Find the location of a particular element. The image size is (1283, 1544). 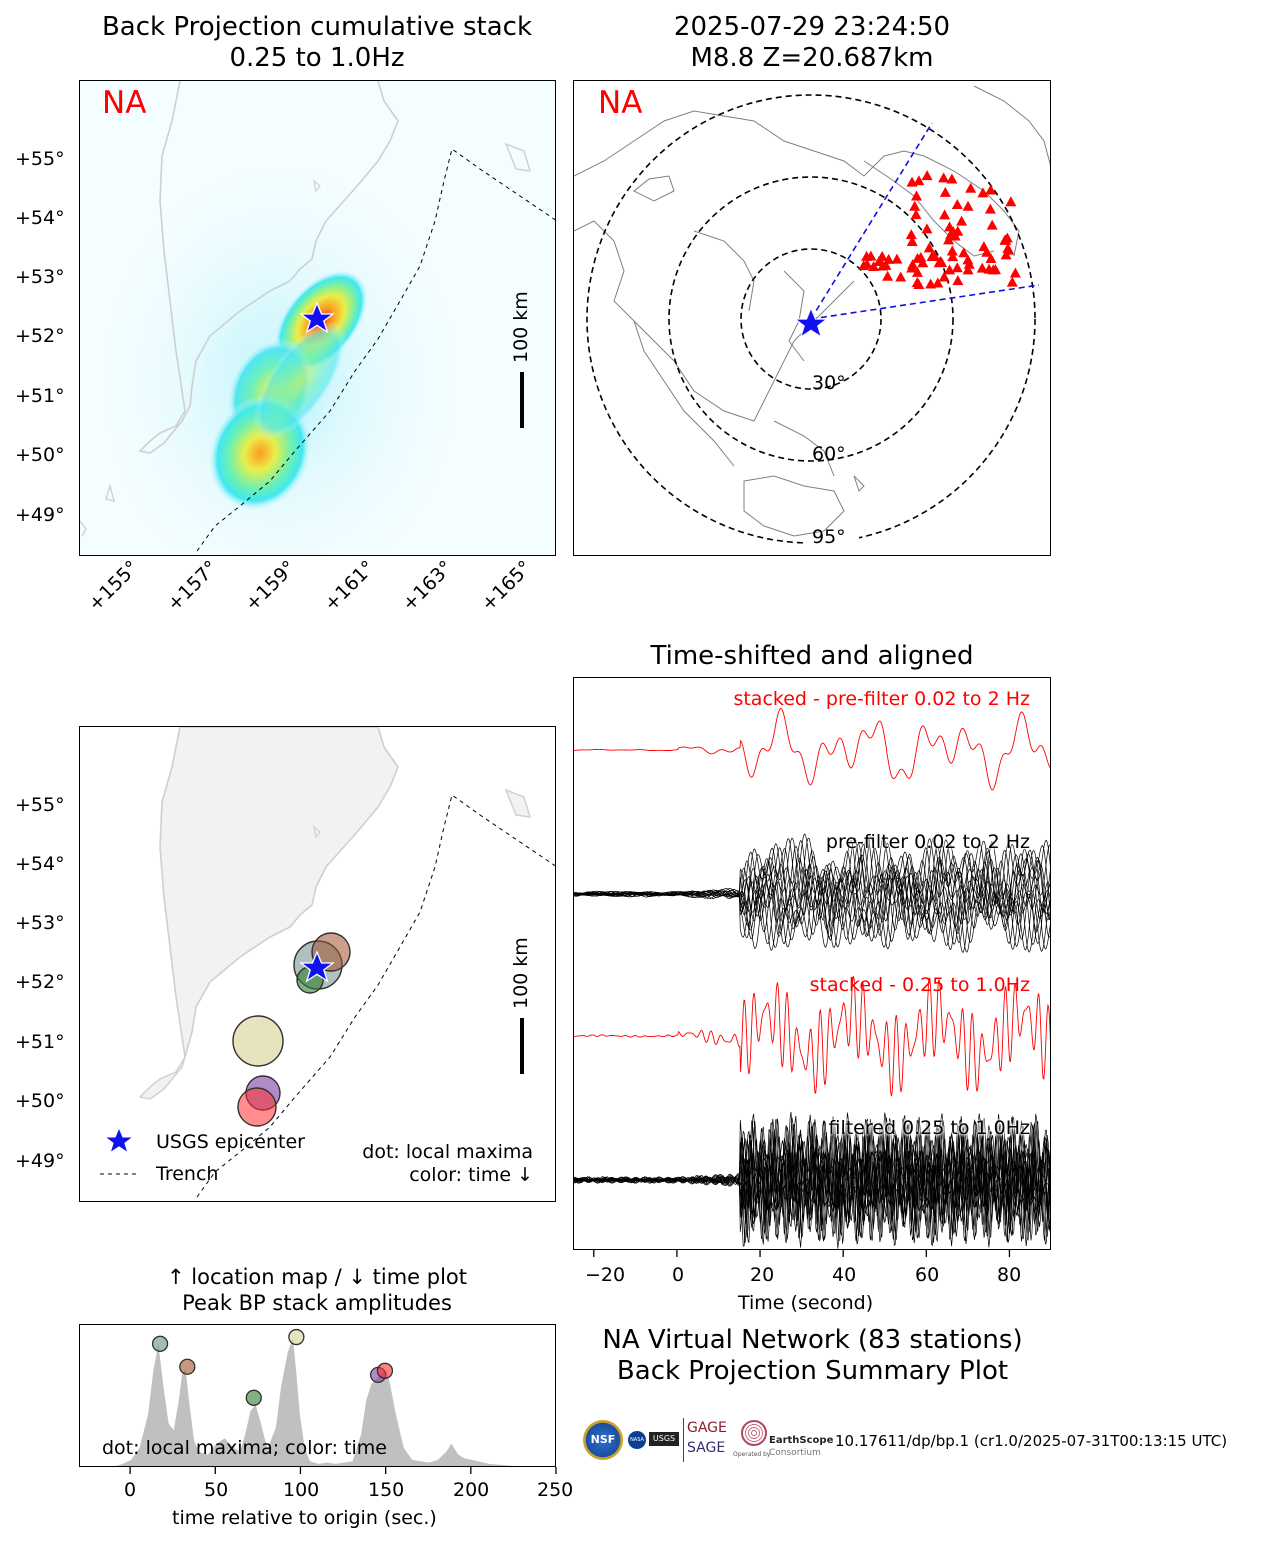

waveforms-title: Time-shifted and aligned is located at coordinates (812, 656).